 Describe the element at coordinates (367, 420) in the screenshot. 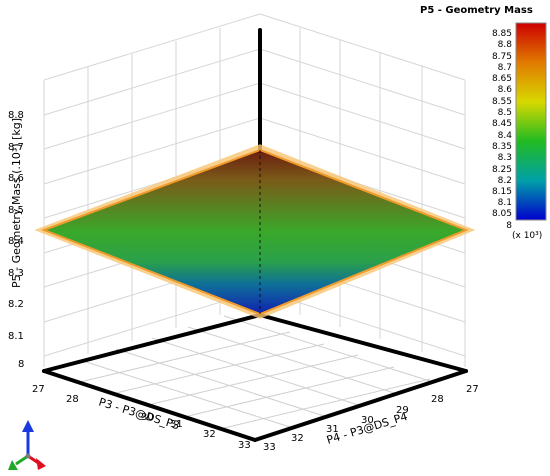

I see `y-tick-label: 30` at that location.